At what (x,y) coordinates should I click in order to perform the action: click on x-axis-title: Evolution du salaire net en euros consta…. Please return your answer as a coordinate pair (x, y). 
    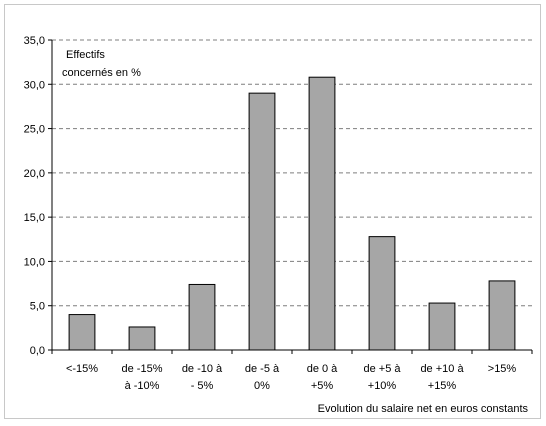
    Looking at the image, I should click on (423, 409).